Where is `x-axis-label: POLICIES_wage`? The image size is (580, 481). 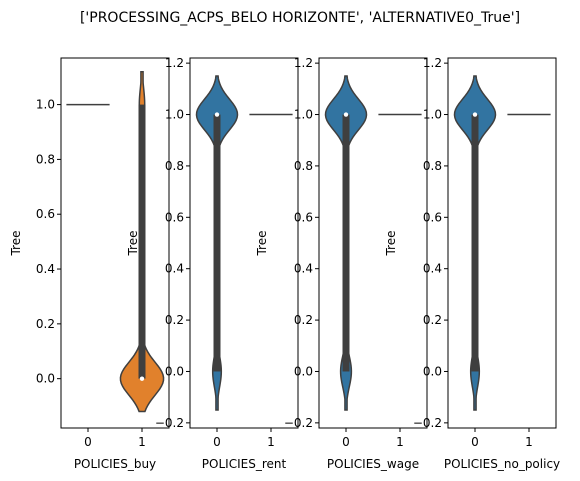 x-axis-label: POLICIES_wage is located at coordinates (373, 464).